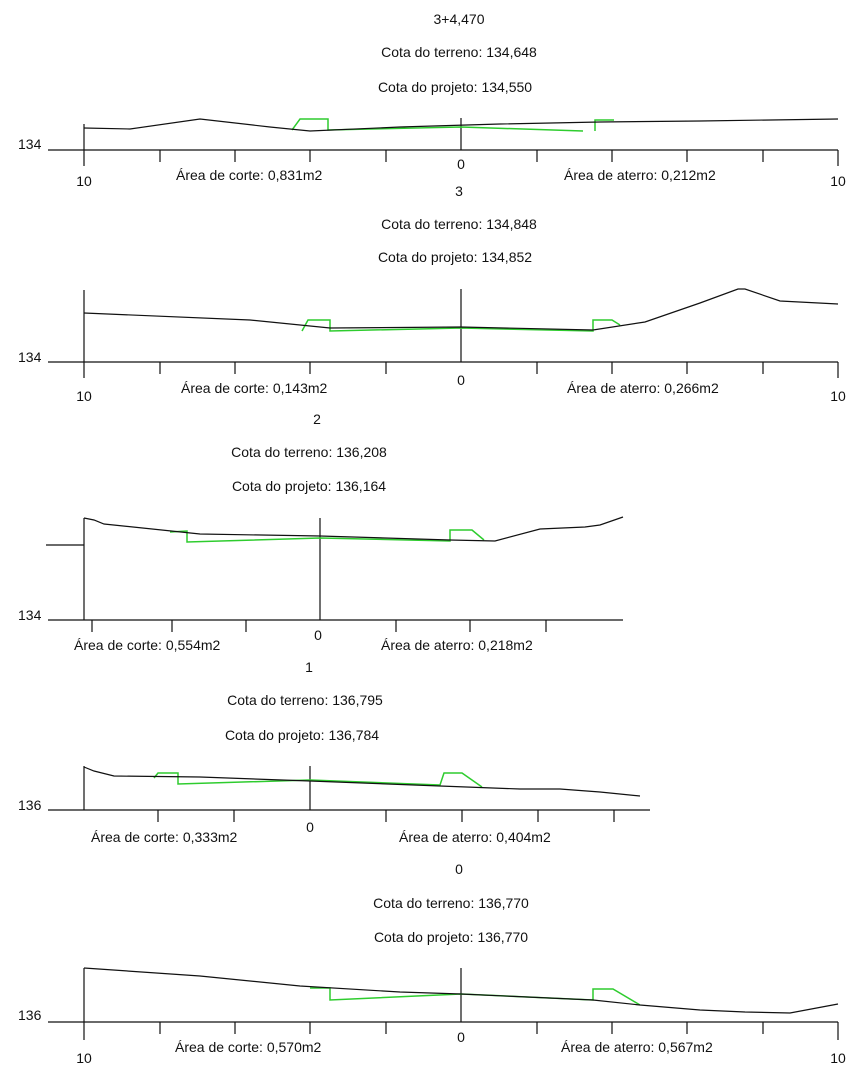  I want to click on fill-area-label: Área de aterro: 0,404m2, so click(475, 837).